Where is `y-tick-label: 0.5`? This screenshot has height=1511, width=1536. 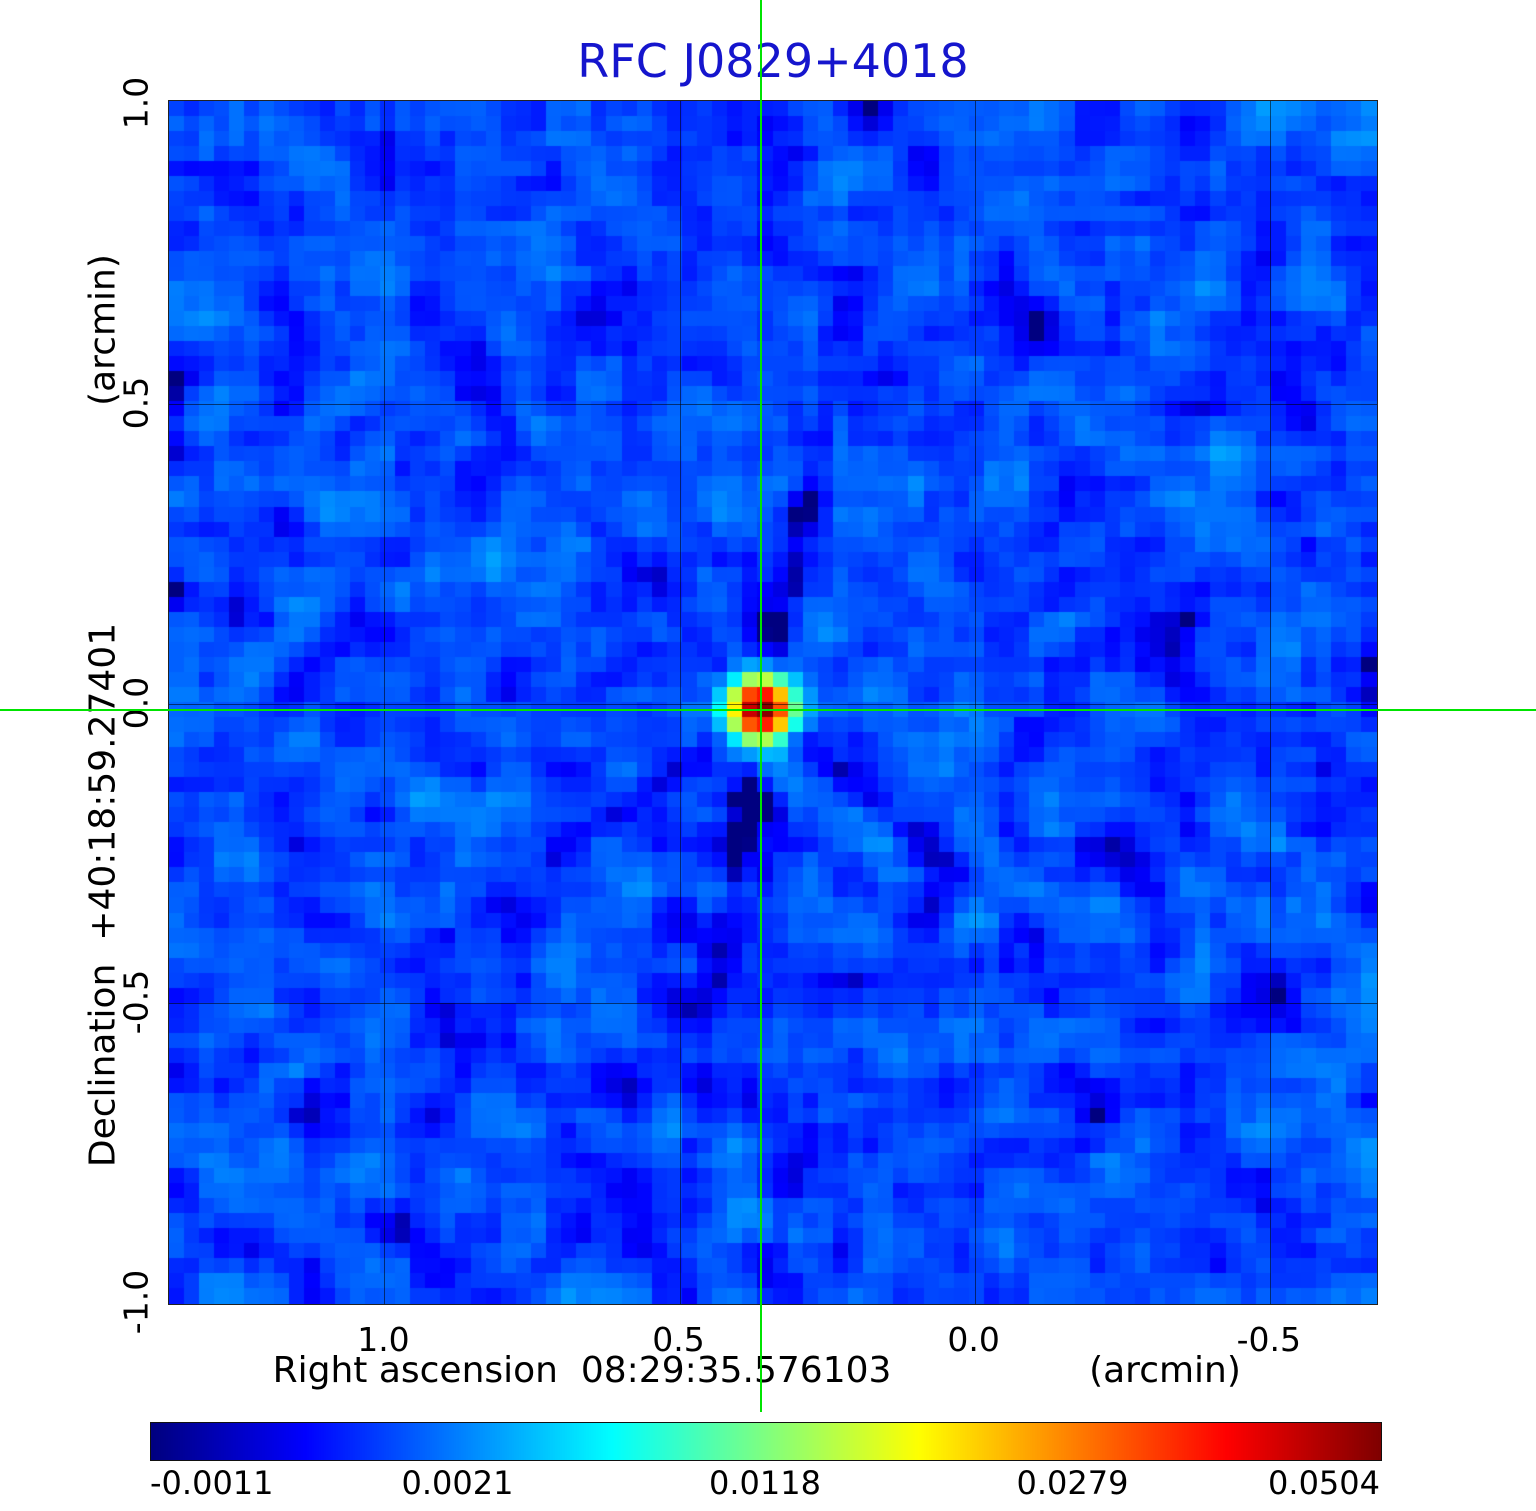 y-tick-label: 0.5 is located at coordinates (136, 402).